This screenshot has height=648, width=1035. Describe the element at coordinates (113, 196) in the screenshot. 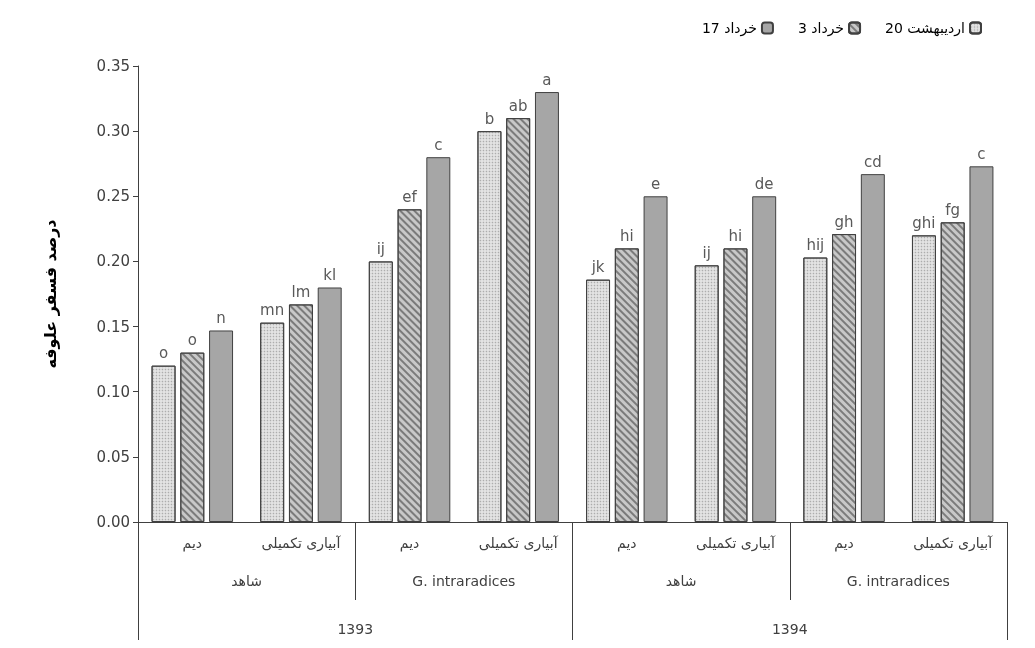

I see `y-tick-label: 0.25` at that location.